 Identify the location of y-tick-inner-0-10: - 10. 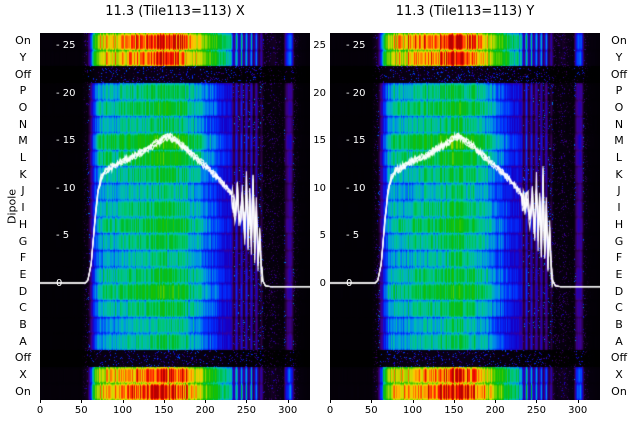
(66, 188).